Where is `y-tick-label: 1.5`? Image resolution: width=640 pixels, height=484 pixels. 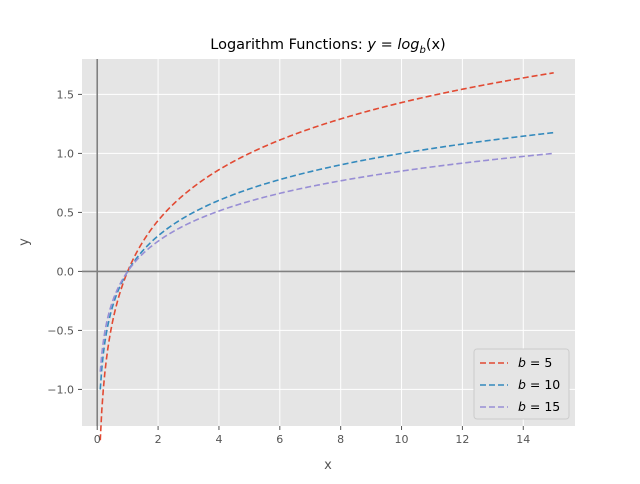
y-tick-label: 1.5 is located at coordinates (66, 94).